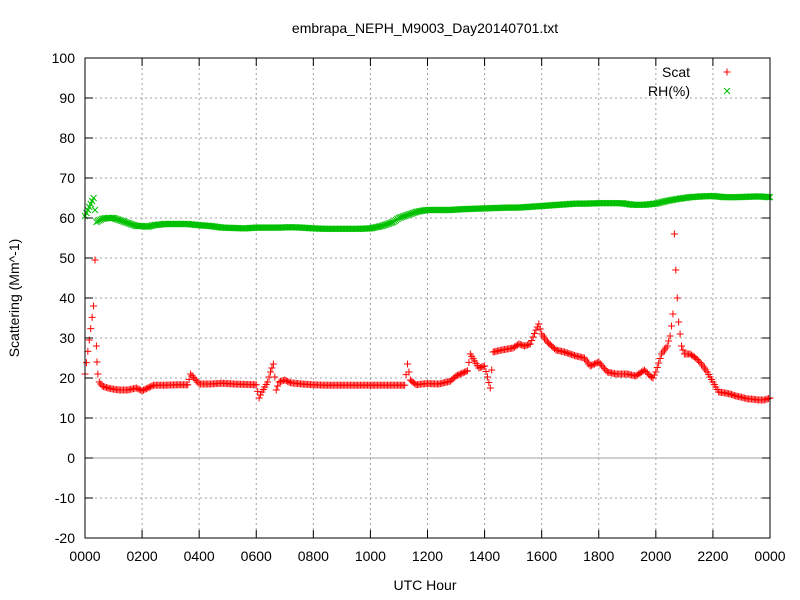 This screenshot has width=800, height=600. What do you see at coordinates (655, 556) in the screenshot?
I see `x-tick-label: 2000` at bounding box center [655, 556].